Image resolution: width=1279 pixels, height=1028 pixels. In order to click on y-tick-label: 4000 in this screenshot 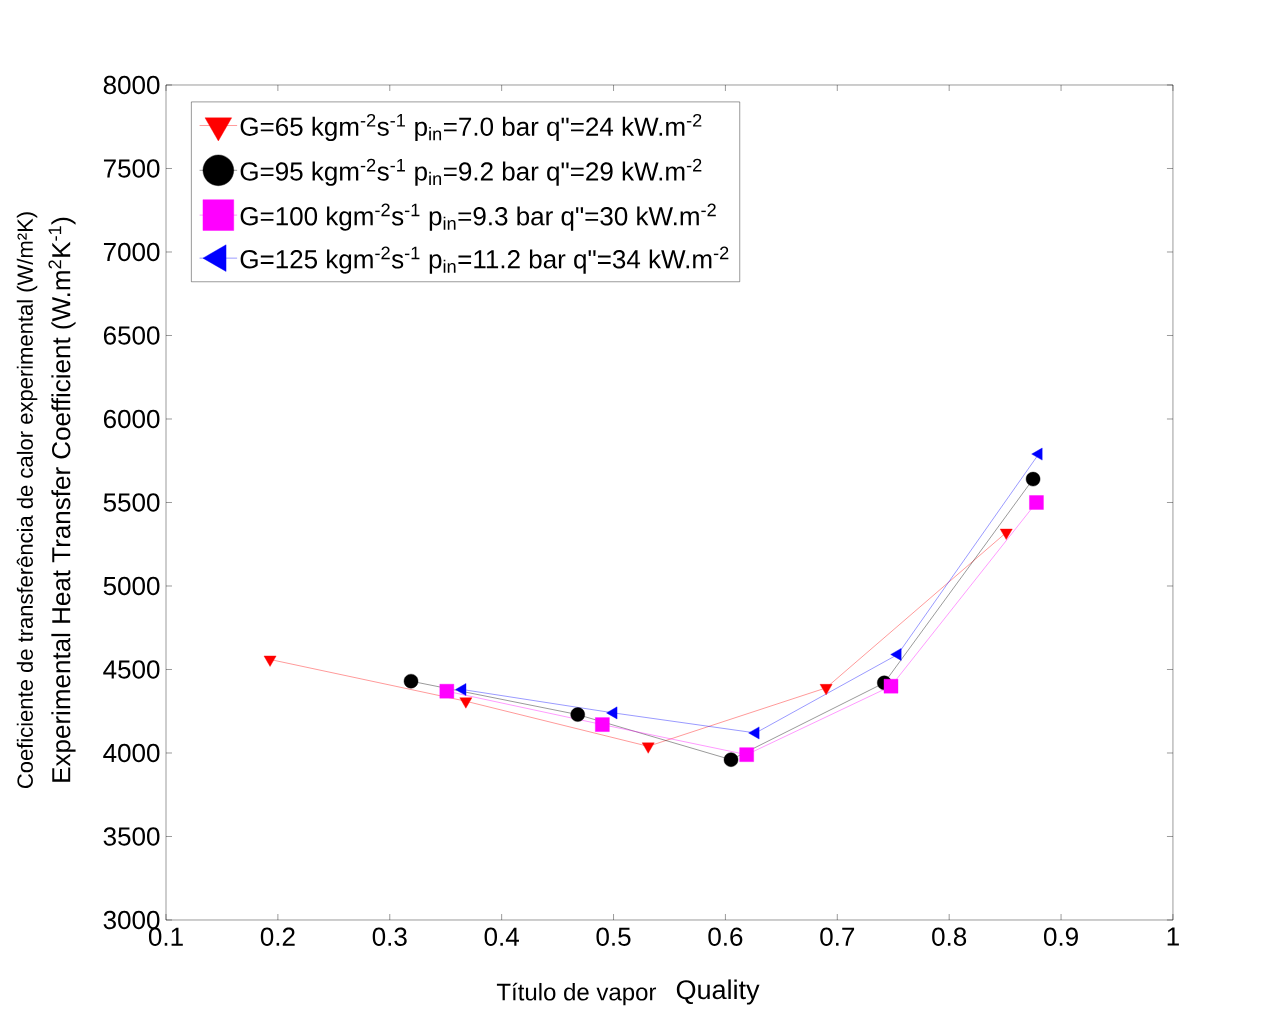, I will do `click(131, 753)`.